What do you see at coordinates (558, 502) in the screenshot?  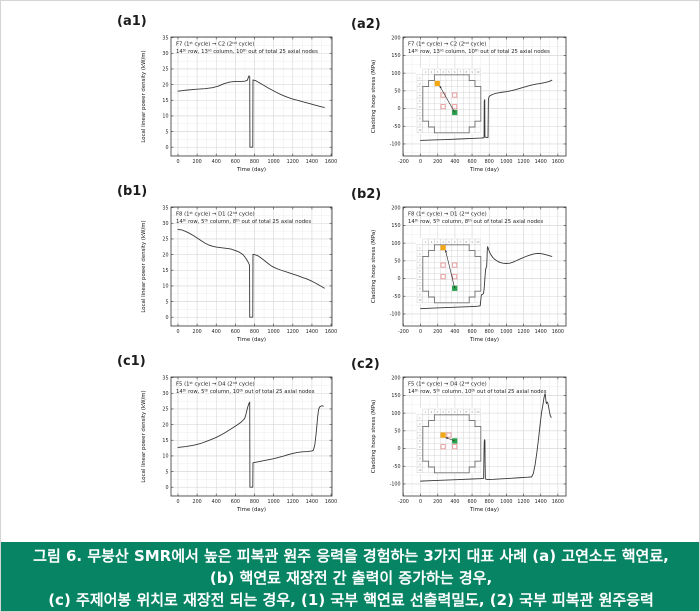 I see `svg-text: 1600` at bounding box center [558, 502].